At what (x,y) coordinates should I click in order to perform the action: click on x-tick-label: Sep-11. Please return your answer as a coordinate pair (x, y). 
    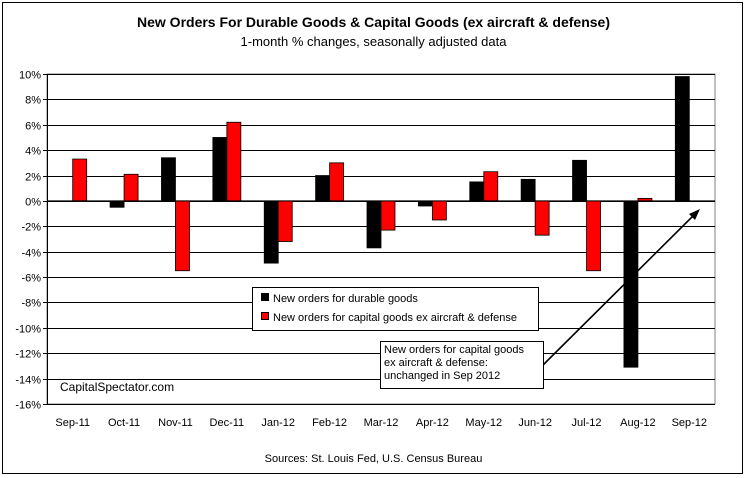
    Looking at the image, I should click on (72, 423).